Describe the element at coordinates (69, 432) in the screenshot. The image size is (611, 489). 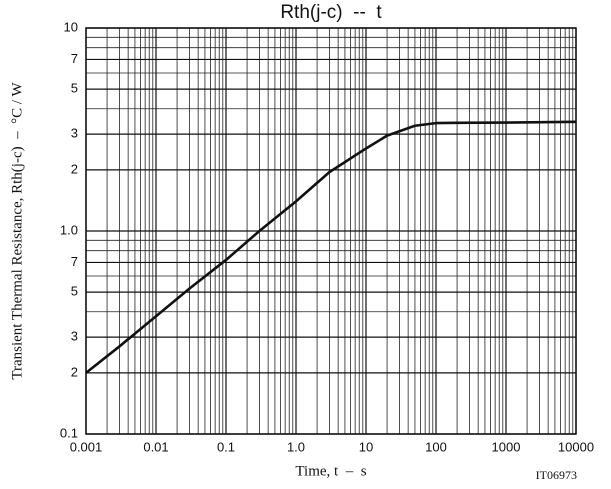
I see `y-tick-label: 0.1` at that location.